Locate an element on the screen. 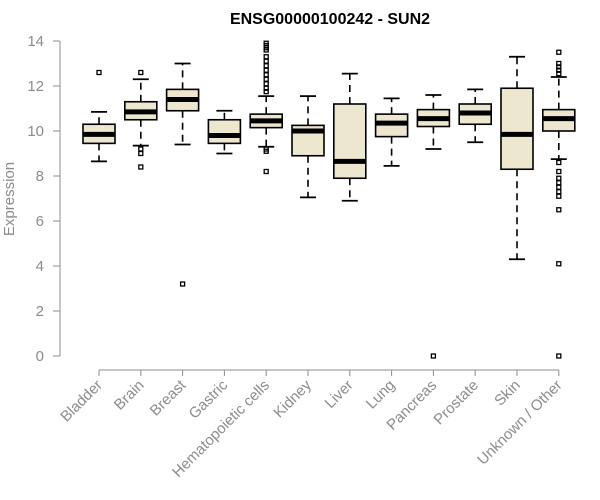 The width and height of the screenshot is (600, 500). box-hematopoietic-cells is located at coordinates (266, 107).